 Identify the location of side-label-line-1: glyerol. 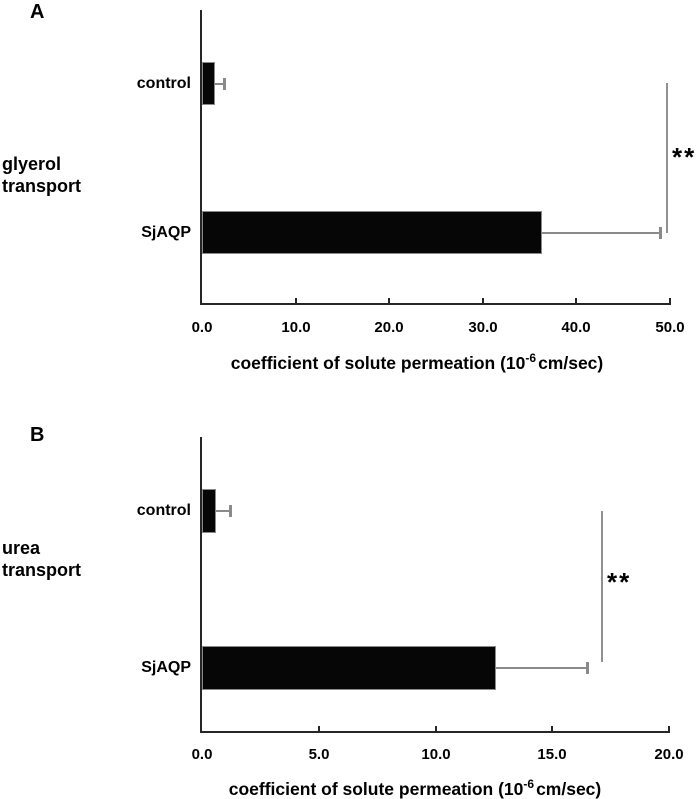
(32, 164).